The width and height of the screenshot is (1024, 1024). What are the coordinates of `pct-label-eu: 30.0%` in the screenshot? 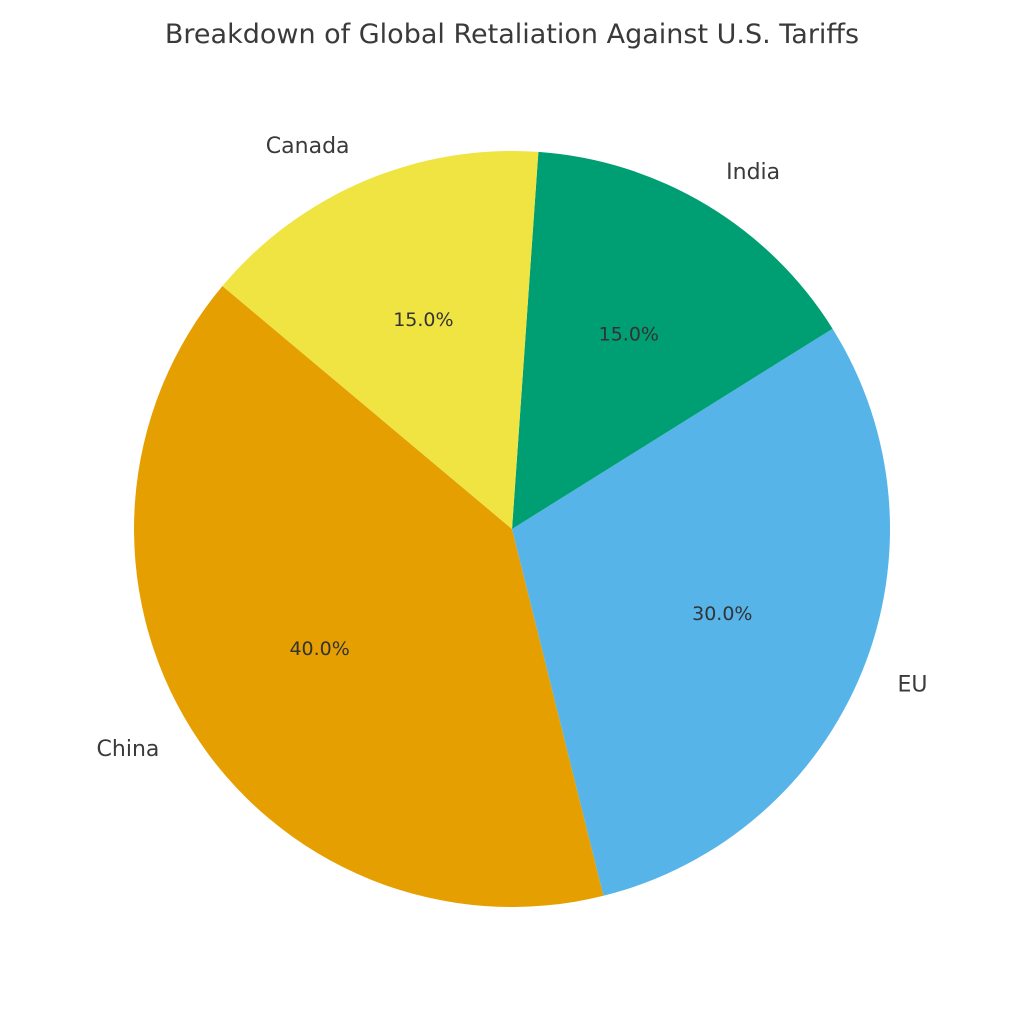 It's located at (722, 614).